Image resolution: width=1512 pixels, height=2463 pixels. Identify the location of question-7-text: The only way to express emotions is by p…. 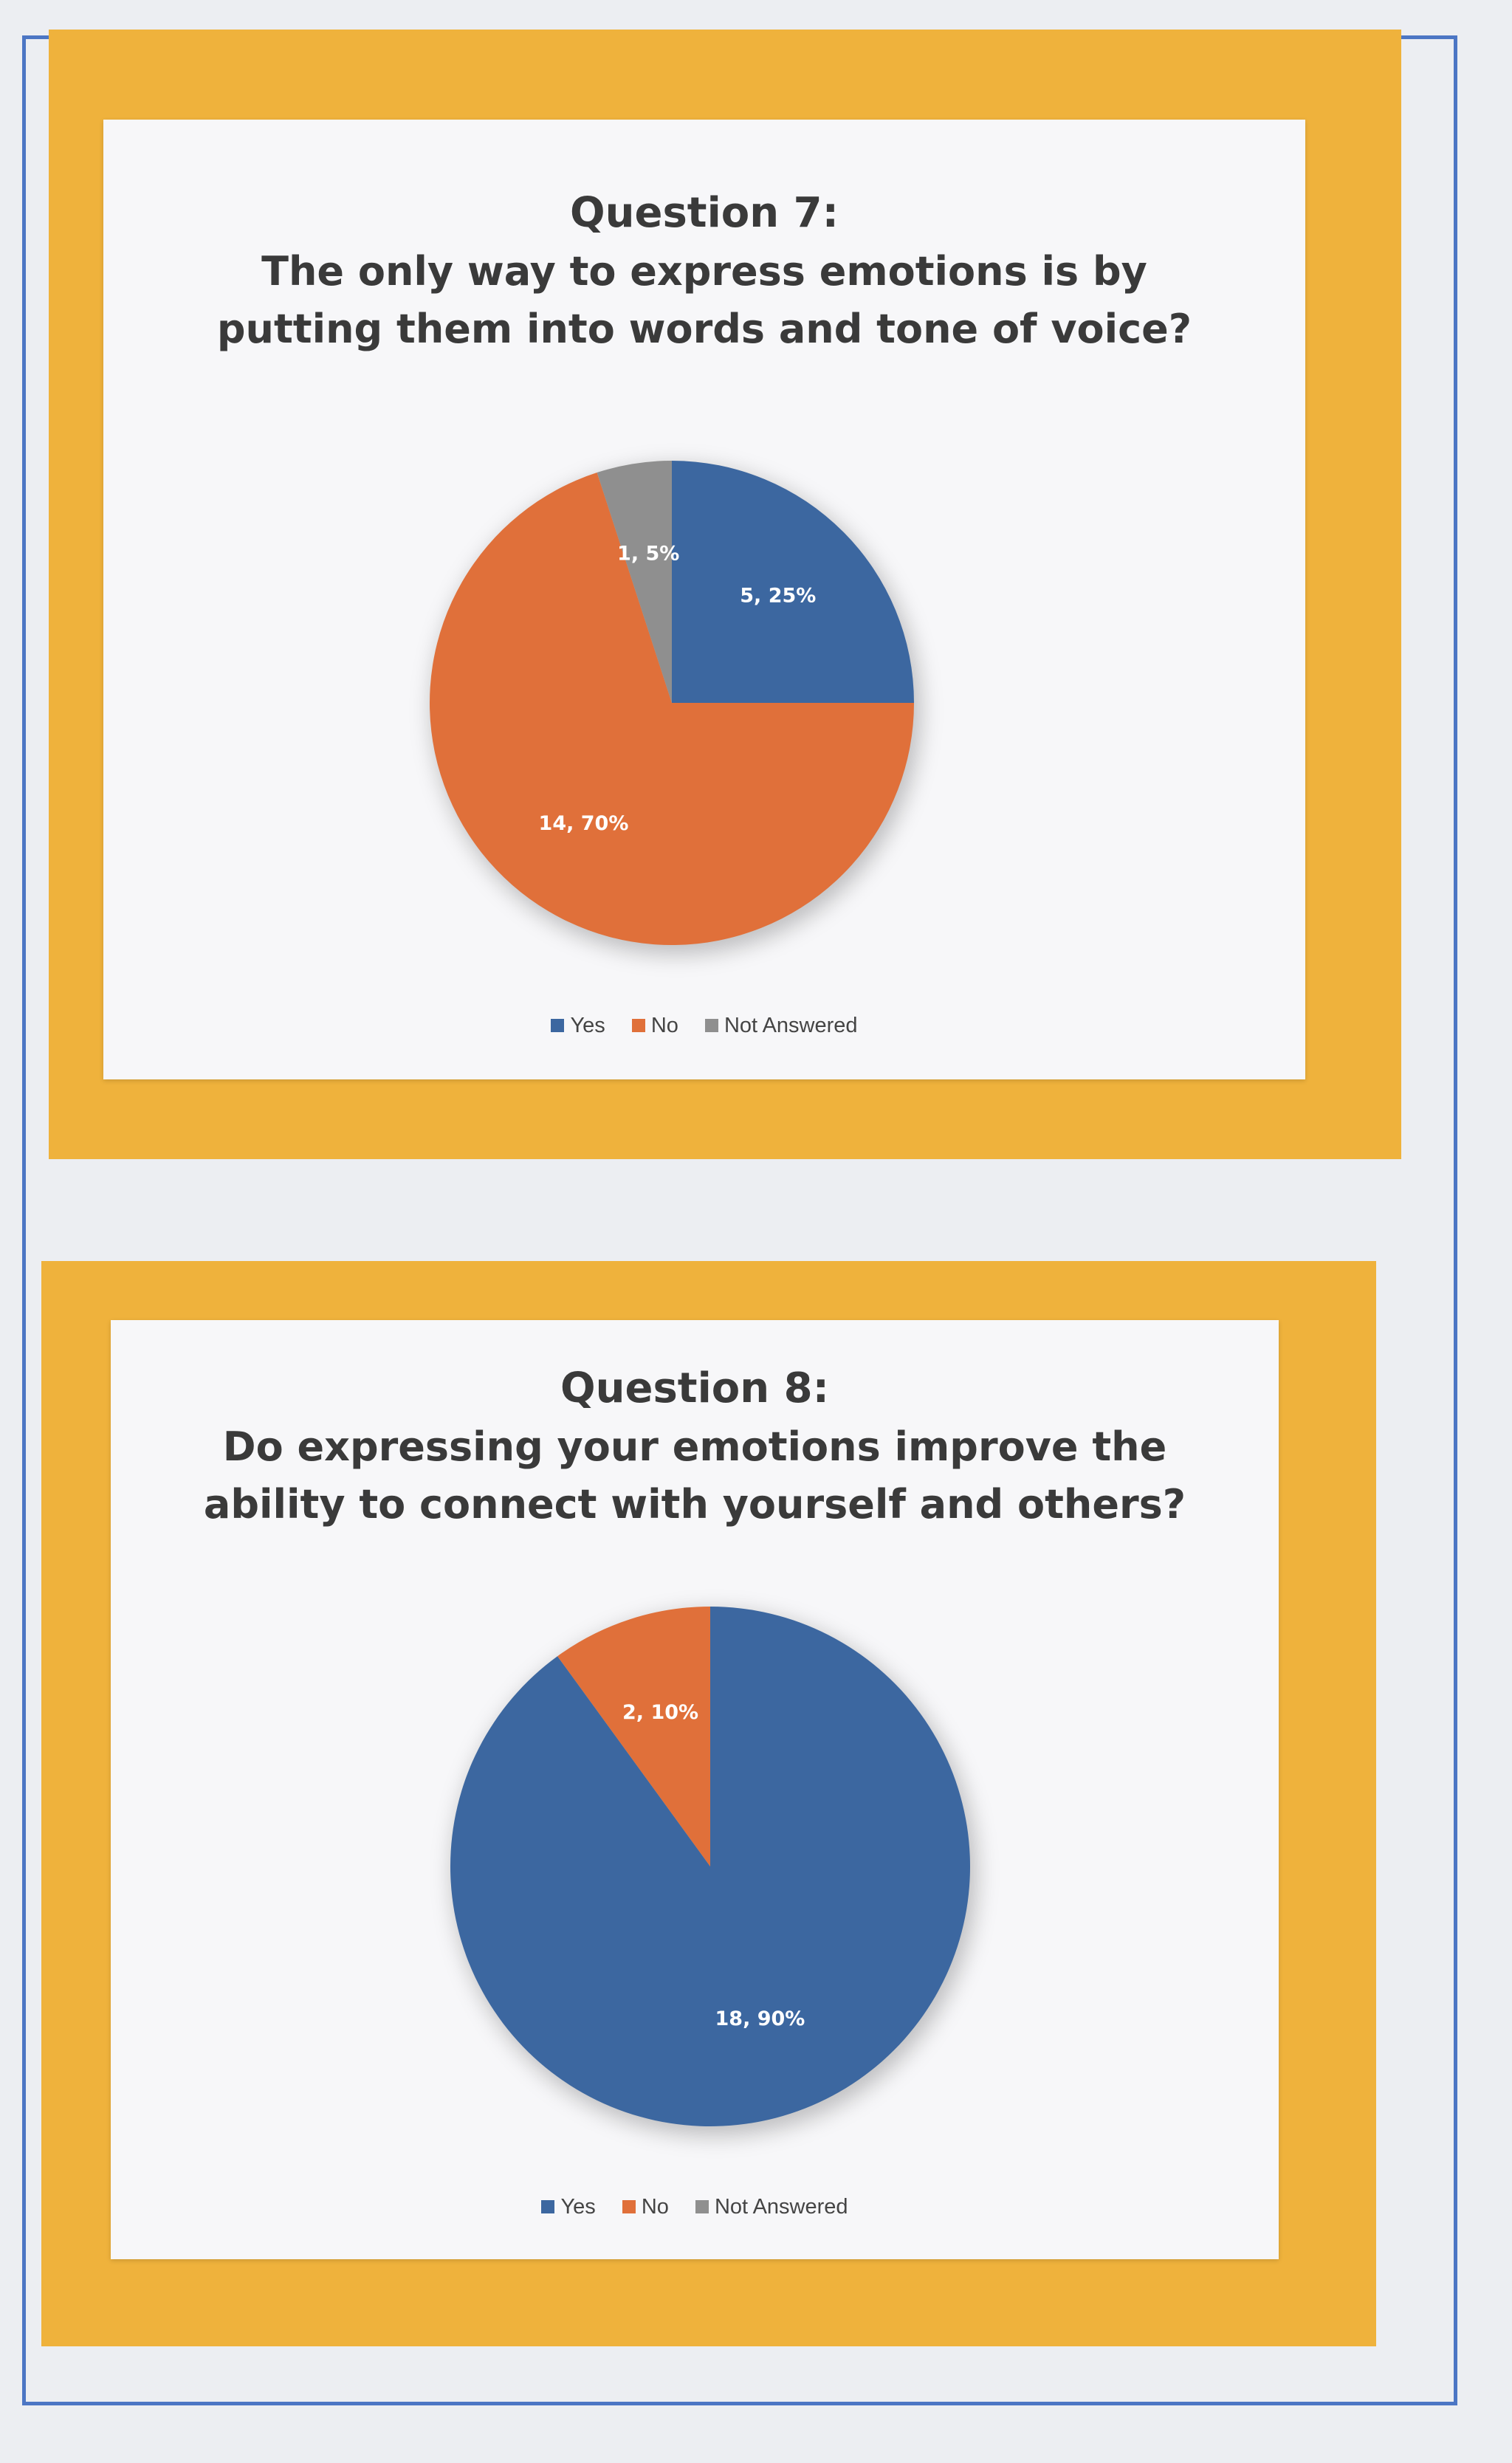
(704, 300).